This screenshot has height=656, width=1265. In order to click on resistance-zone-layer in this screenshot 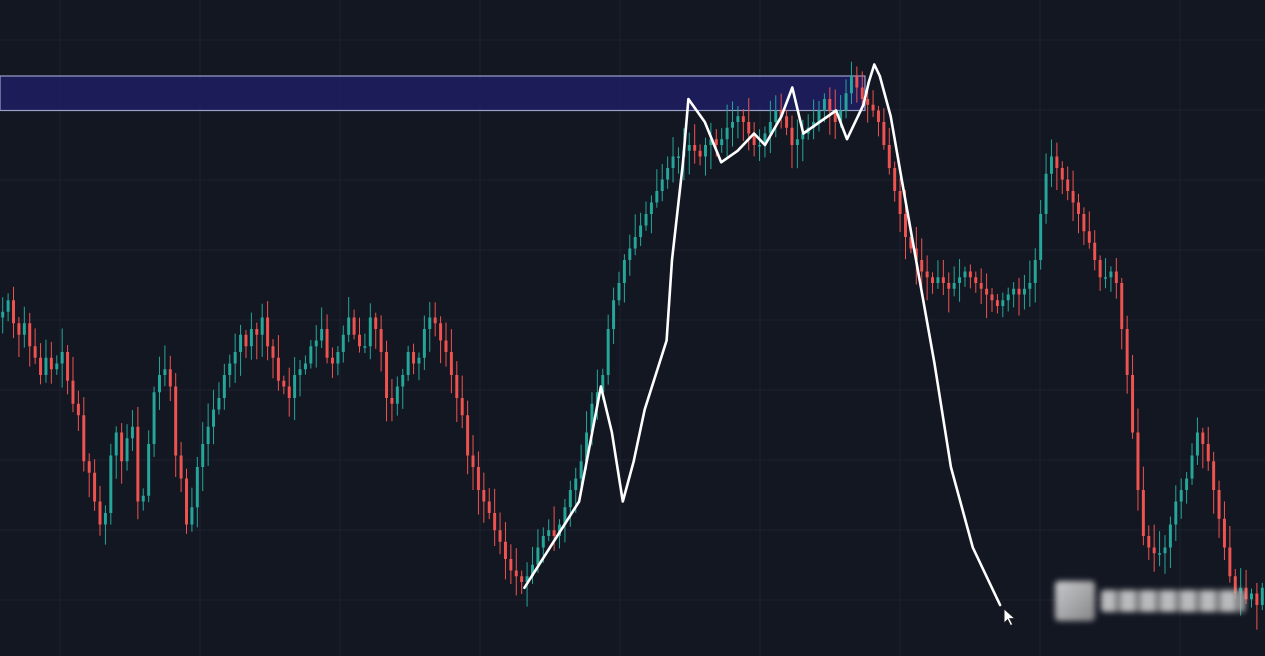, I will do `click(433, 93)`.